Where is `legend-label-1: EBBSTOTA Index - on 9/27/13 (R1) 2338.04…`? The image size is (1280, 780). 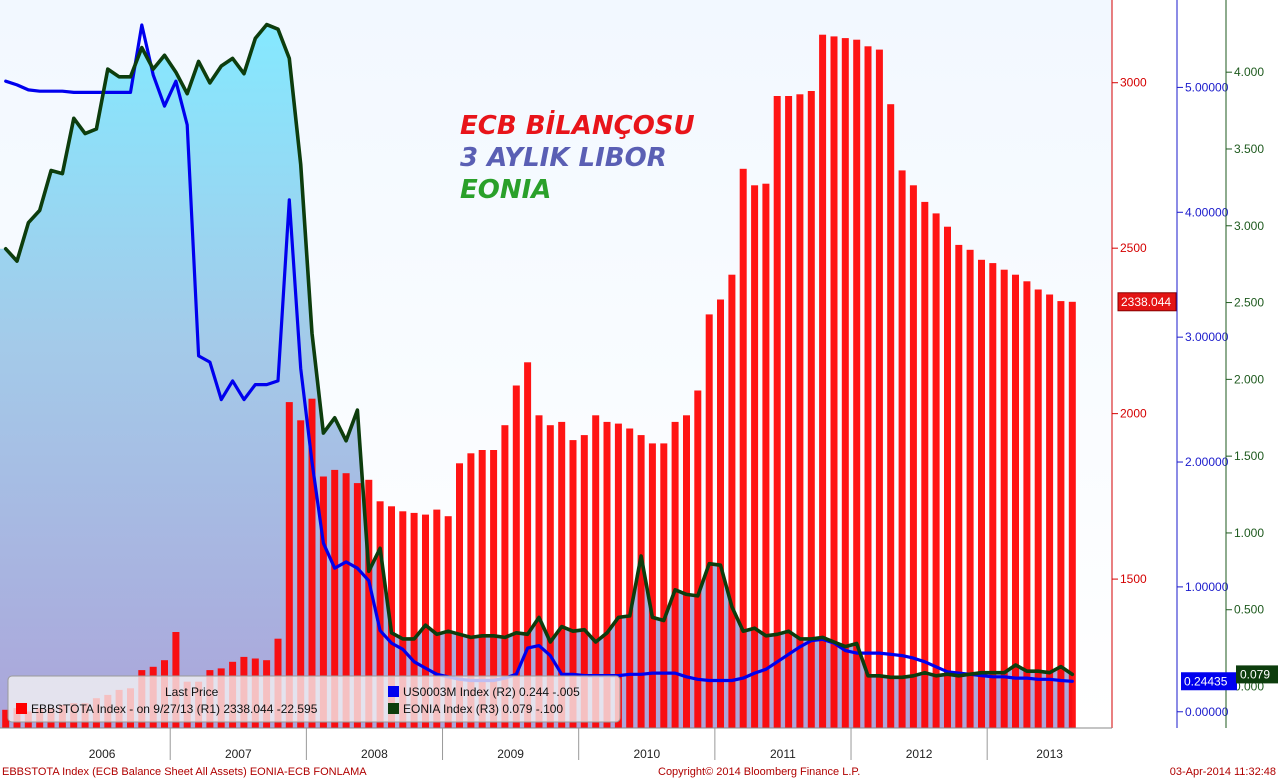 legend-label-1: EBBSTOTA Index - on 9/27/13 (R1) 2338.04… is located at coordinates (174, 709).